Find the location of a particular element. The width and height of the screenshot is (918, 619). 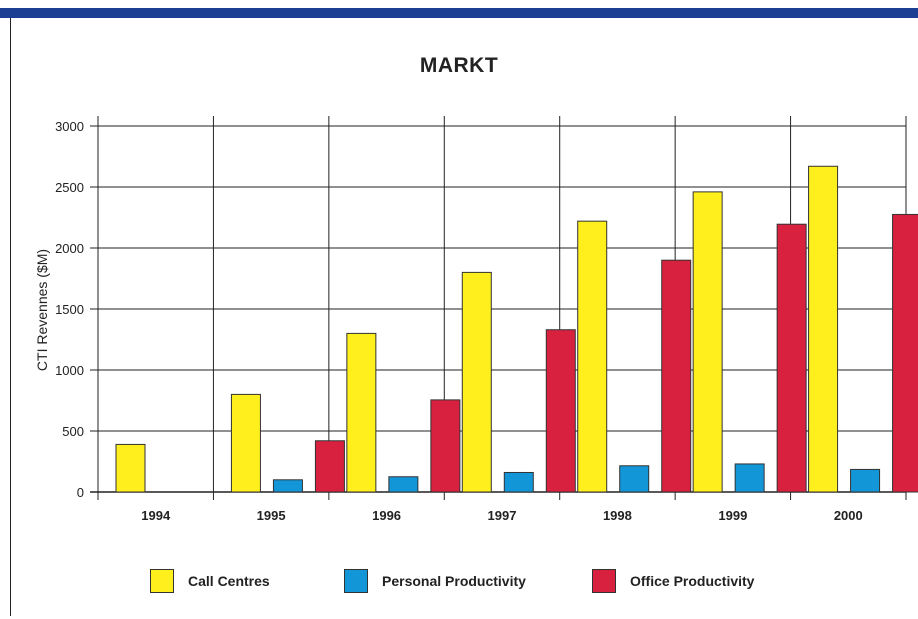

y-tick-label: 2000 is located at coordinates (69, 248).